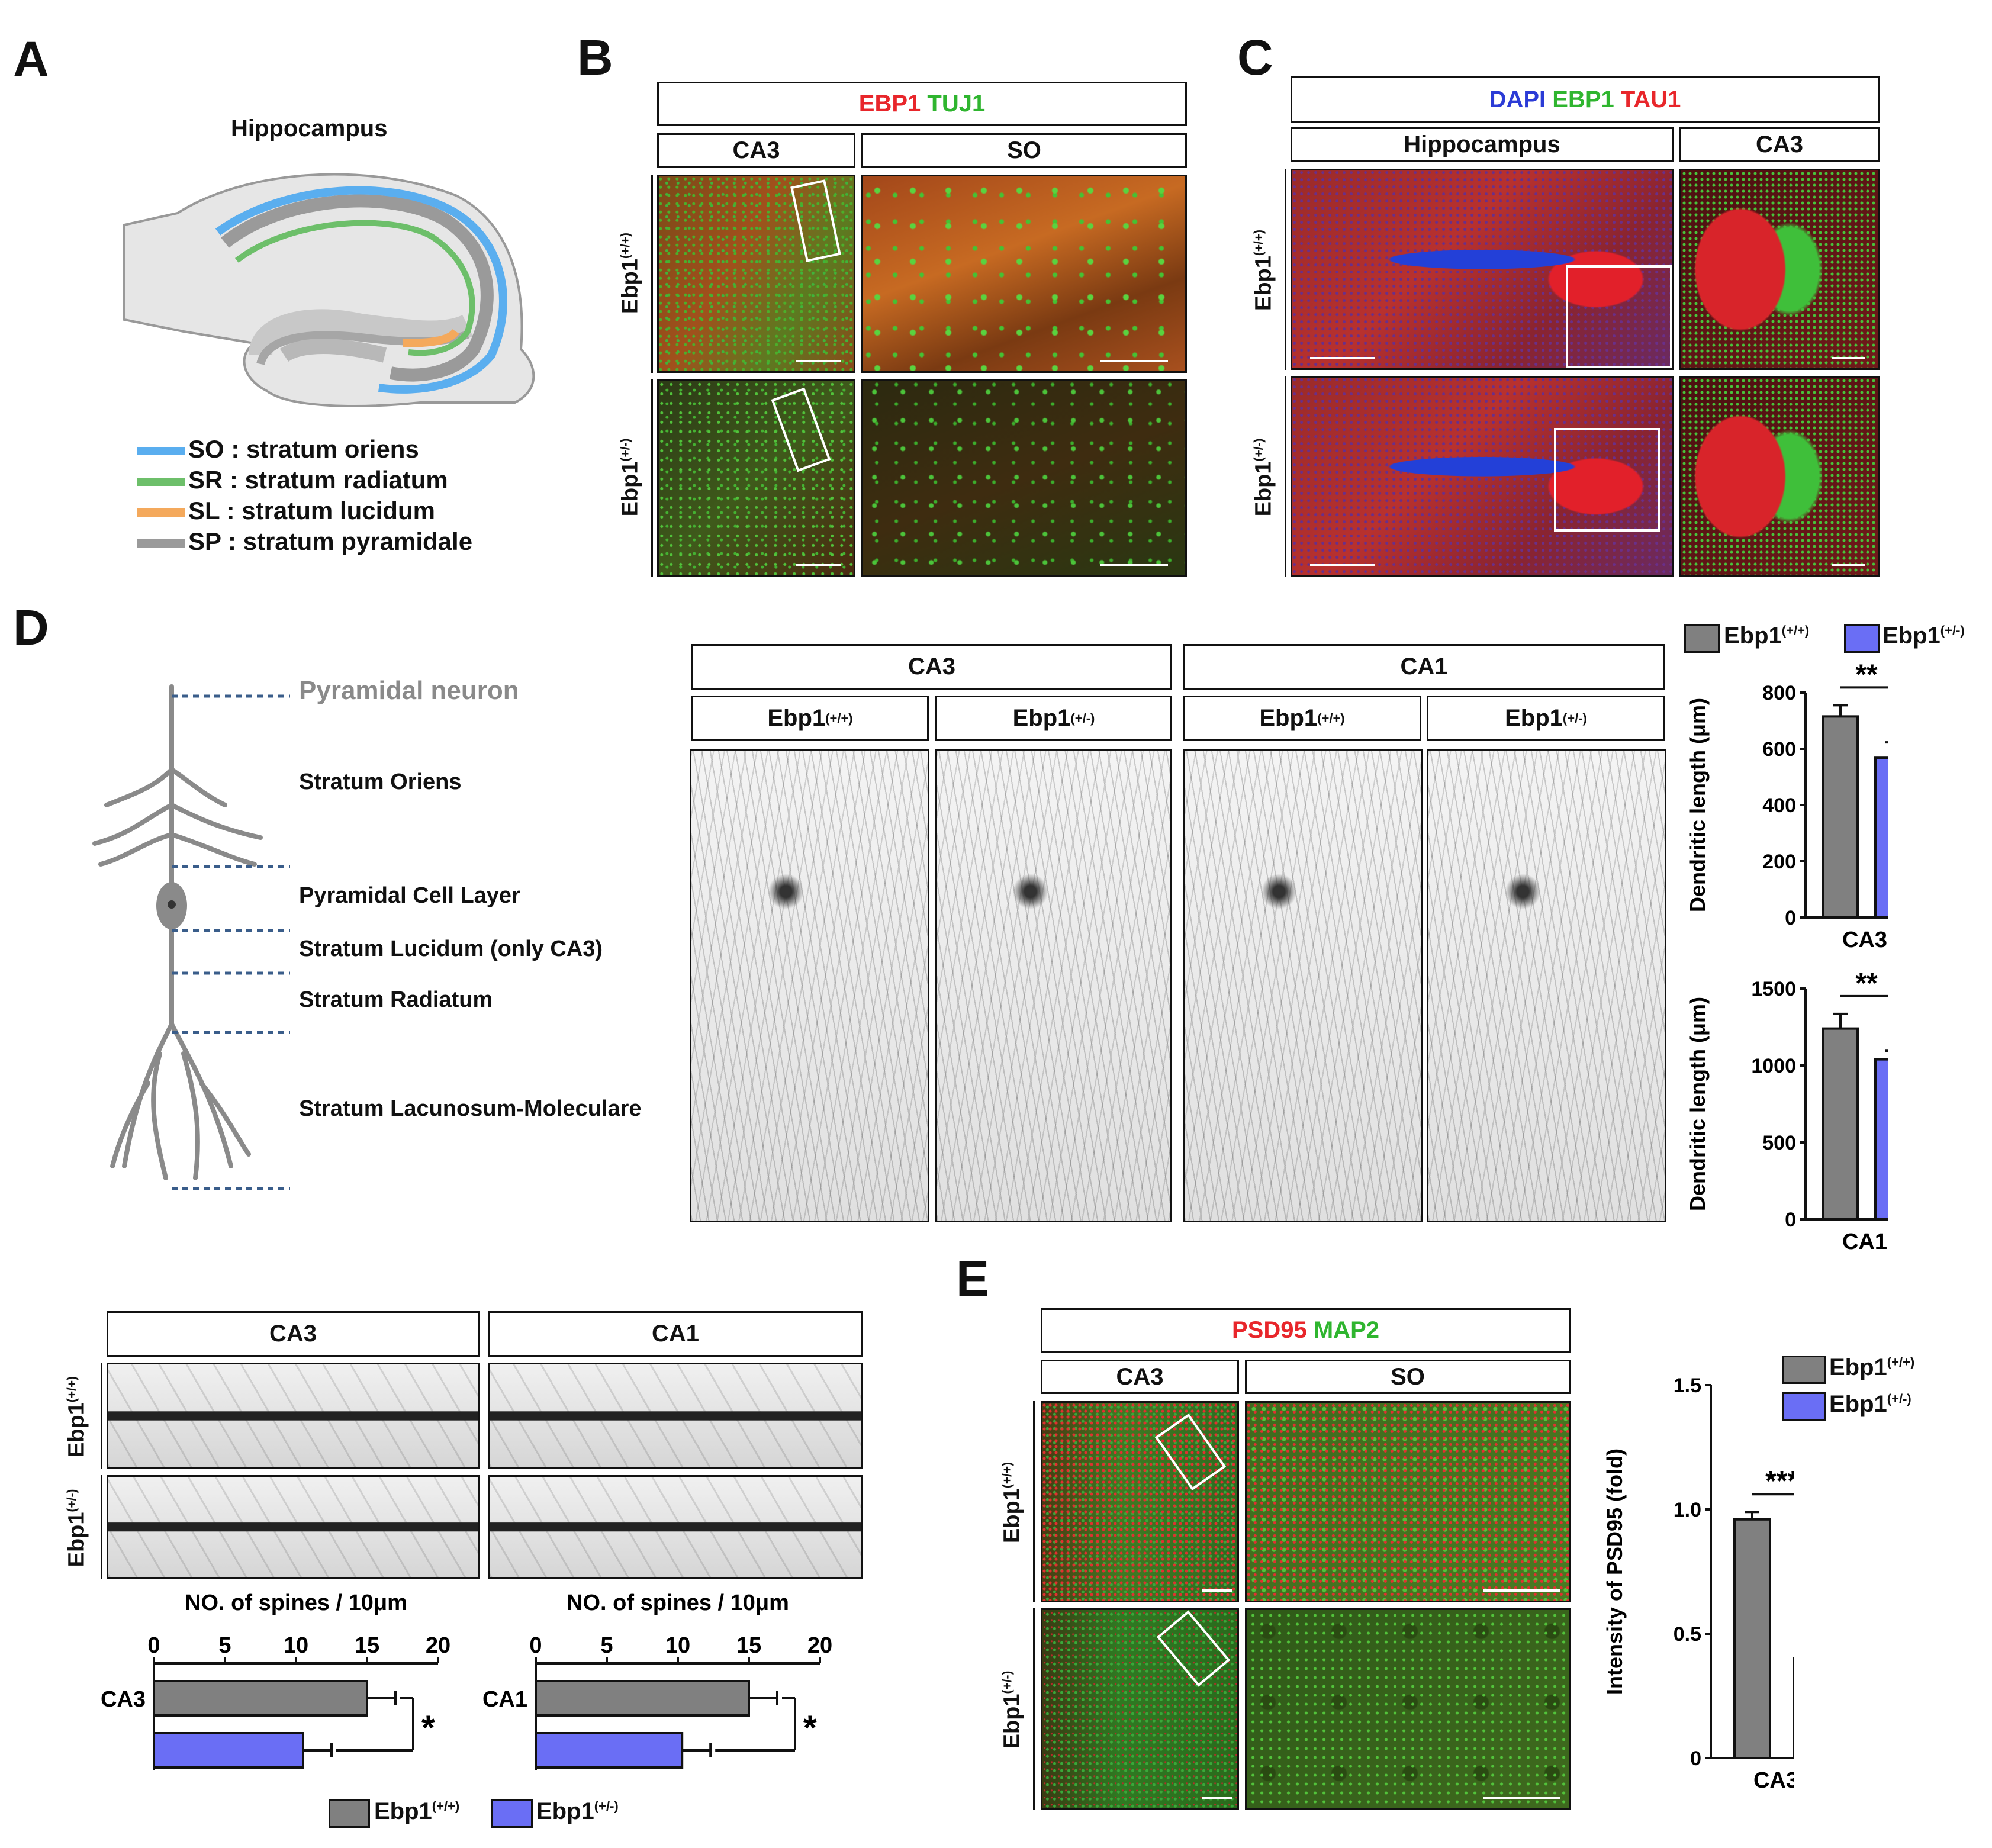 This screenshot has height=1848, width=1992. What do you see at coordinates (451, 949) in the screenshot?
I see `layer-stratum-lucidum: Stratum Lucidum (only CA3)` at bounding box center [451, 949].